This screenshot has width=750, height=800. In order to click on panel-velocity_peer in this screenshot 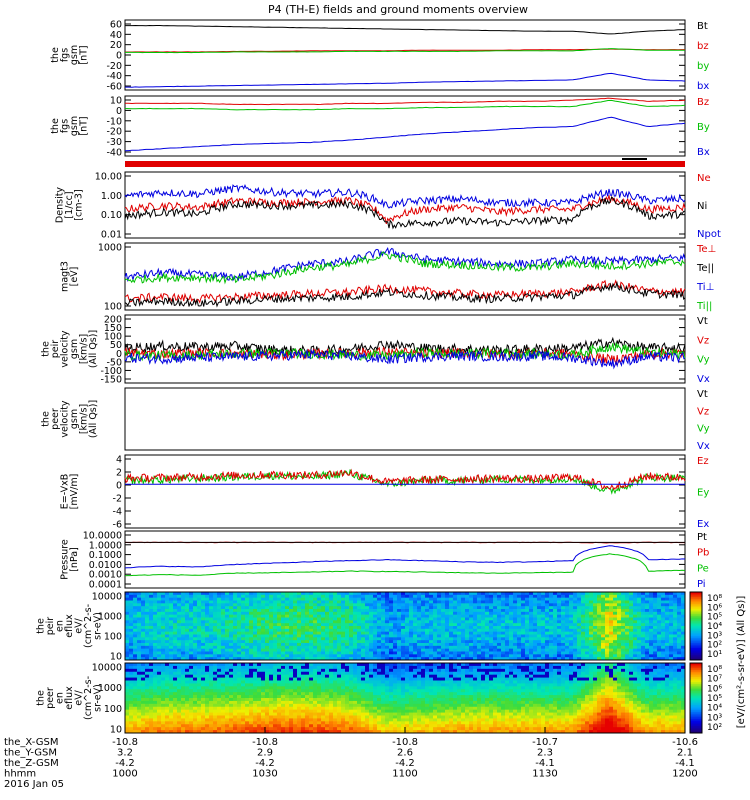, I will do `click(405, 419)`.